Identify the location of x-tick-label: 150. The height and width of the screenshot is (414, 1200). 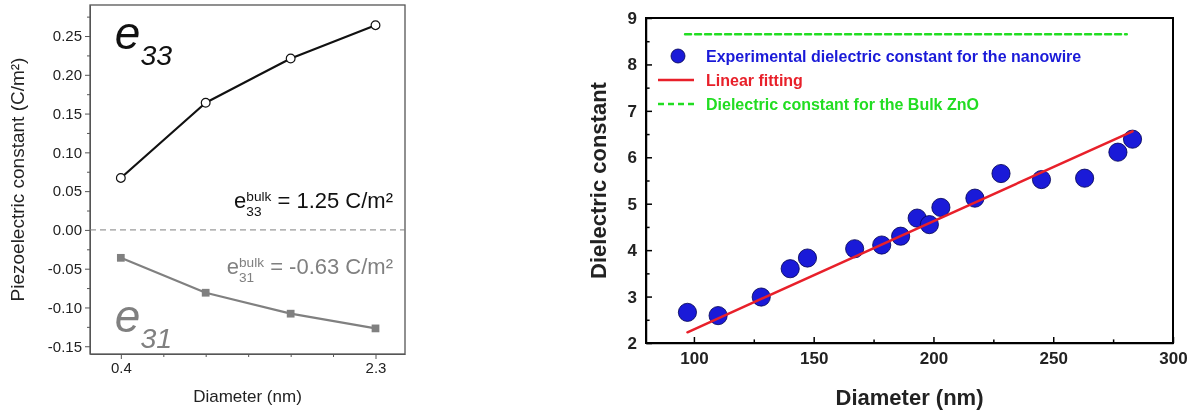
(814, 359).